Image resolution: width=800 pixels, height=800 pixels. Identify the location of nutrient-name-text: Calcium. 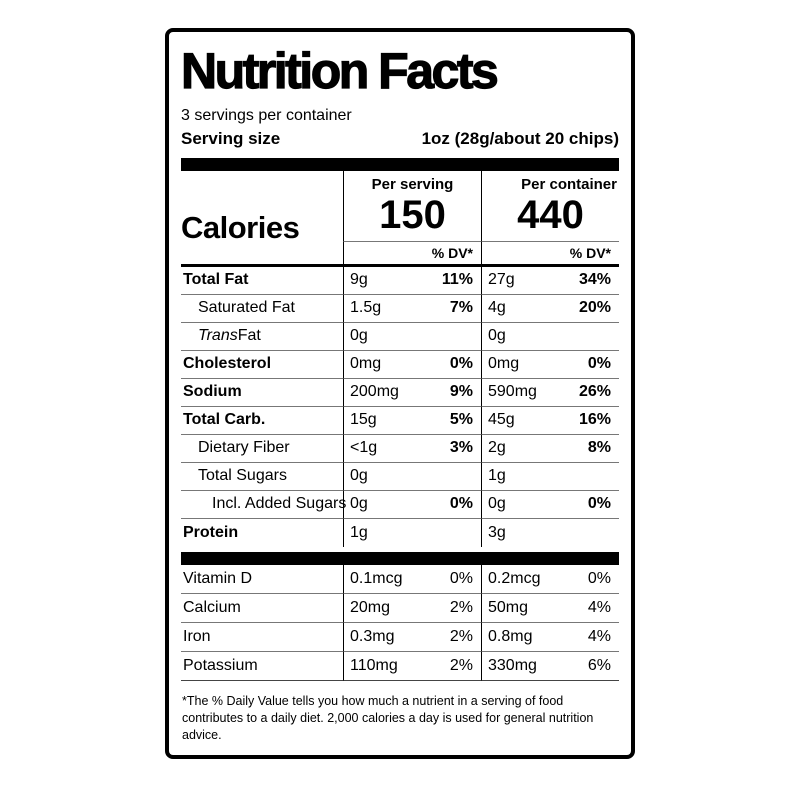
(212, 607).